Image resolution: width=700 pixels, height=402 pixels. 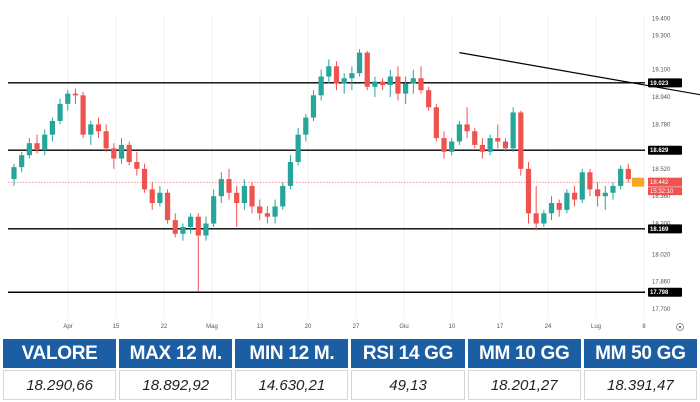 I want to click on x-tick-label: Giu, so click(x=403, y=327).